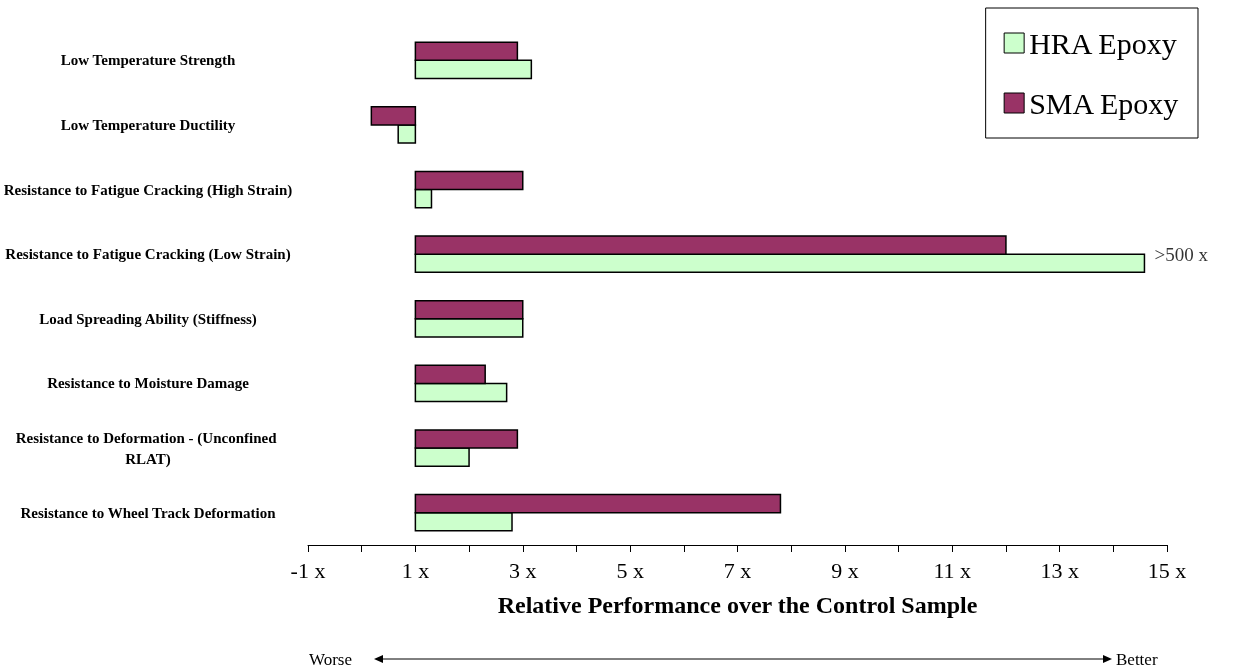 The height and width of the screenshot is (670, 1238). What do you see at coordinates (331, 660) in the screenshot?
I see `text: Worse` at bounding box center [331, 660].